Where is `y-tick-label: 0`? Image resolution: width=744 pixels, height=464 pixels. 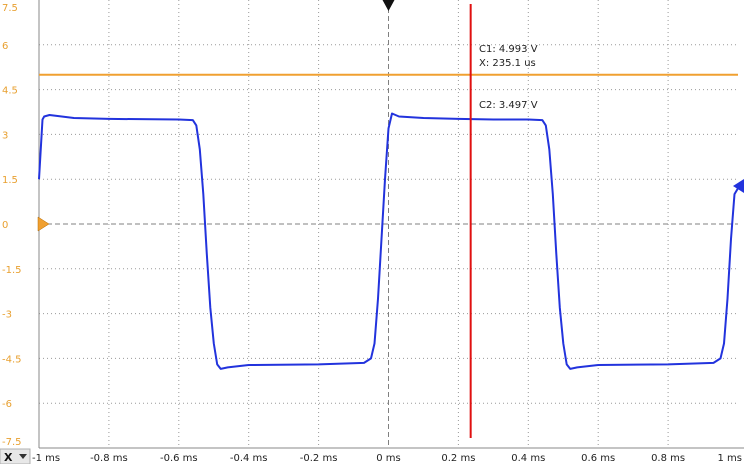 y-tick-label: 0 is located at coordinates (5, 225).